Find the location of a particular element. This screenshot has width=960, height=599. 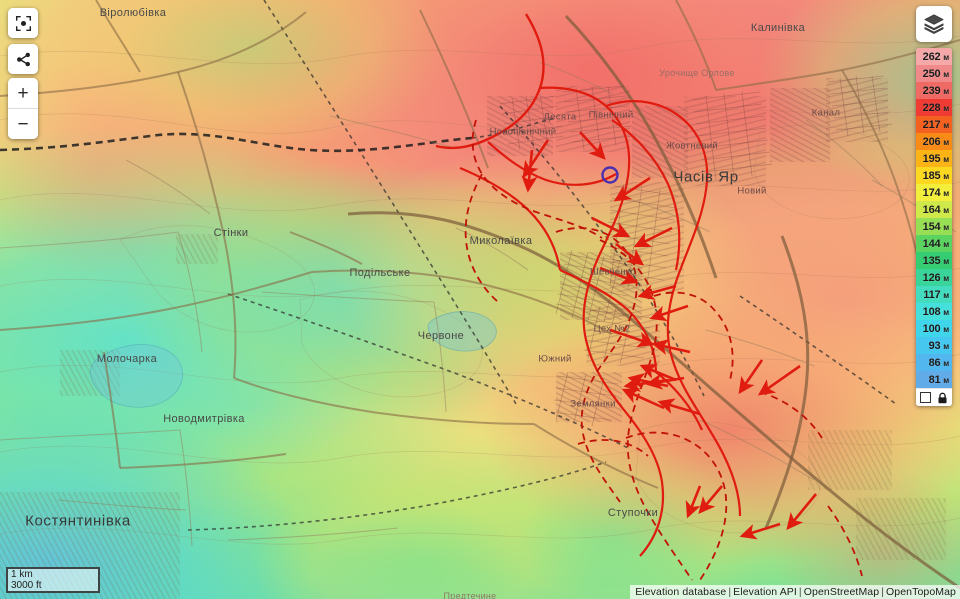

fullscreen-button is located at coordinates (23, 23).